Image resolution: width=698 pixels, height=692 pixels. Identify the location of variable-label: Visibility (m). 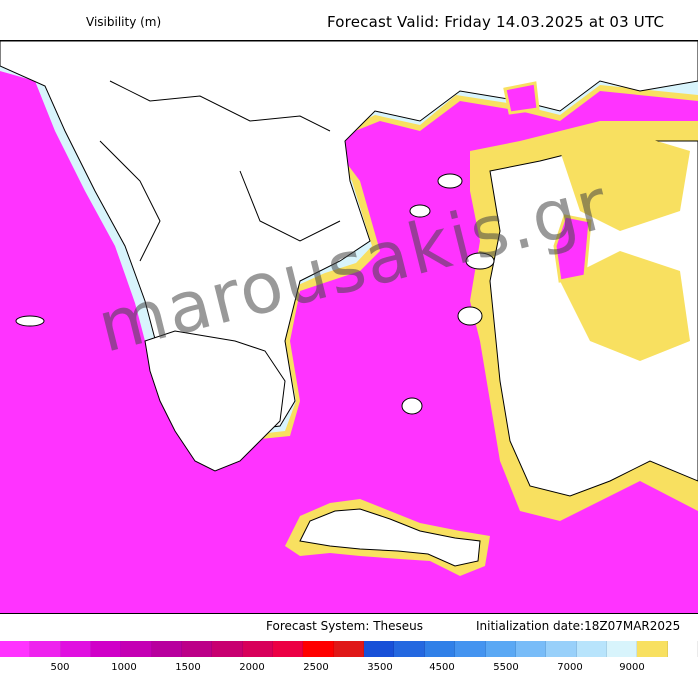
(124, 22).